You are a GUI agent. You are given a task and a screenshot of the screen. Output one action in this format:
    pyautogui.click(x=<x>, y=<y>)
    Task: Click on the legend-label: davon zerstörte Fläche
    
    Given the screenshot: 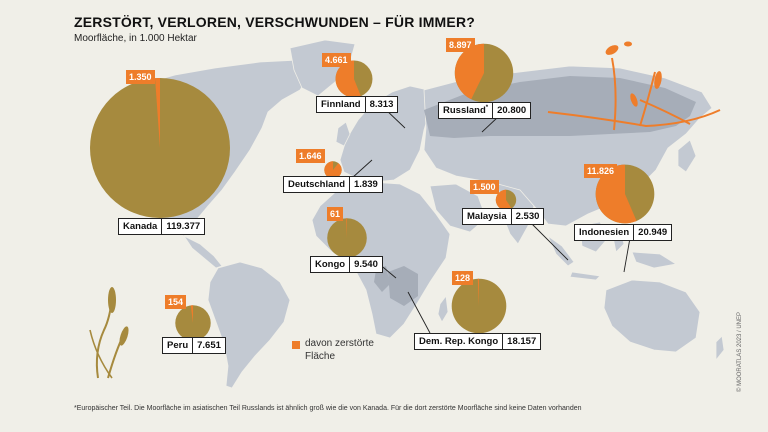 What is the action you would take?
    pyautogui.click(x=339, y=350)
    